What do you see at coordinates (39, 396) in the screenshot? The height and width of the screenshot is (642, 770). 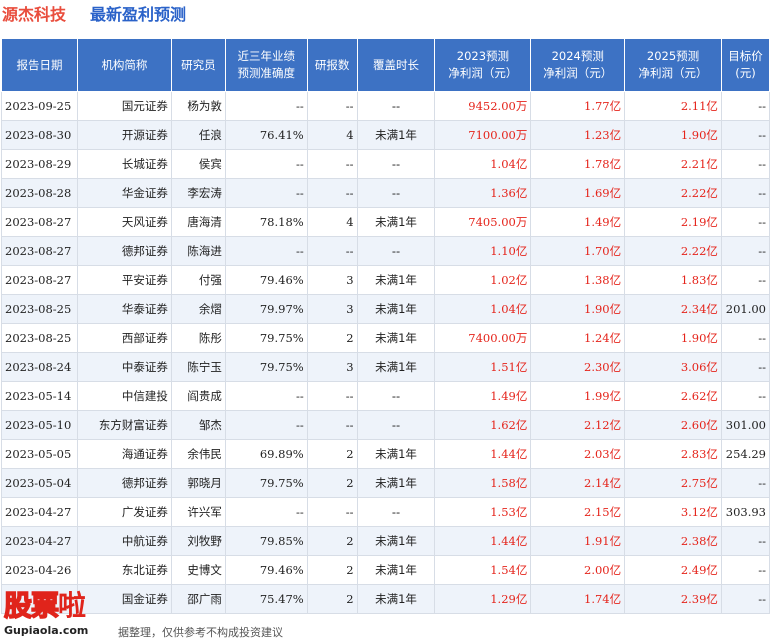 I see `cell-report-date: 2023-05-14` at bounding box center [39, 396].